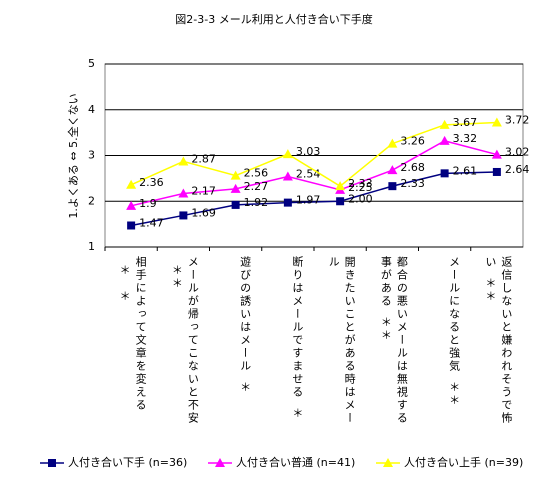  I want to click on x-tick-label: メールになると強気 ＊＊, so click(445, 346).